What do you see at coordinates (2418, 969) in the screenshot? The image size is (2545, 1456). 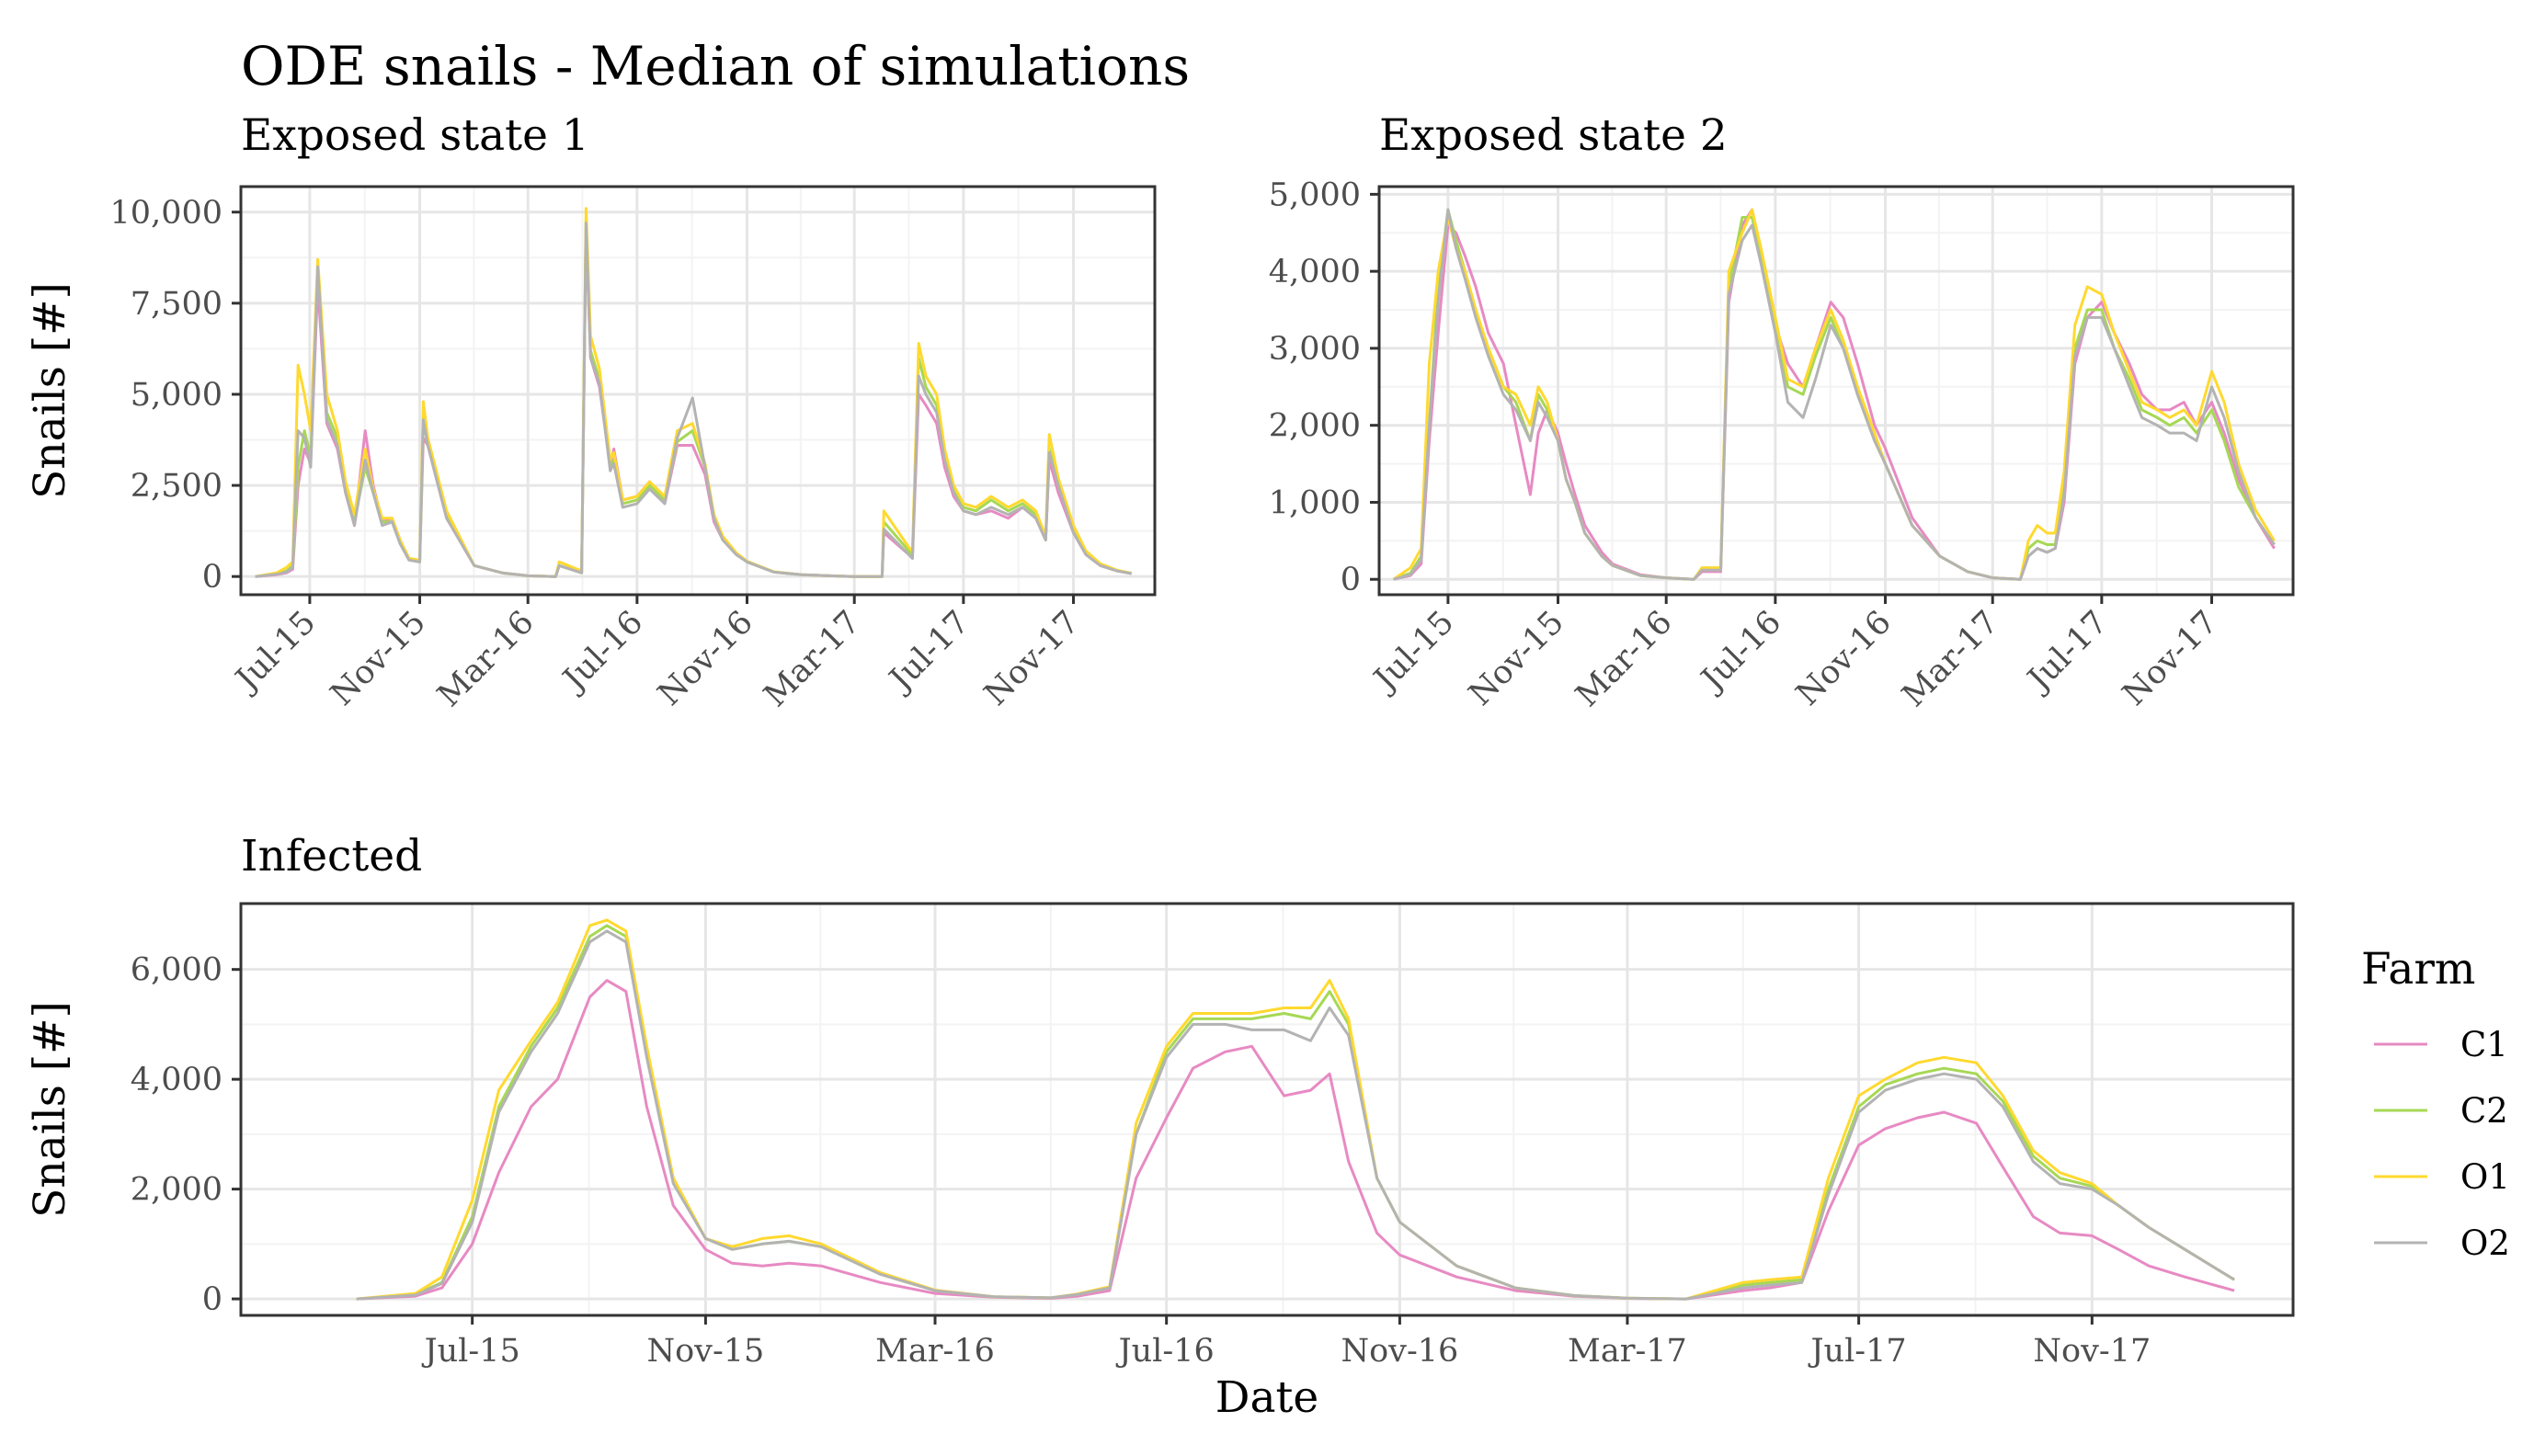 I see `legend-title: Farm` at bounding box center [2418, 969].